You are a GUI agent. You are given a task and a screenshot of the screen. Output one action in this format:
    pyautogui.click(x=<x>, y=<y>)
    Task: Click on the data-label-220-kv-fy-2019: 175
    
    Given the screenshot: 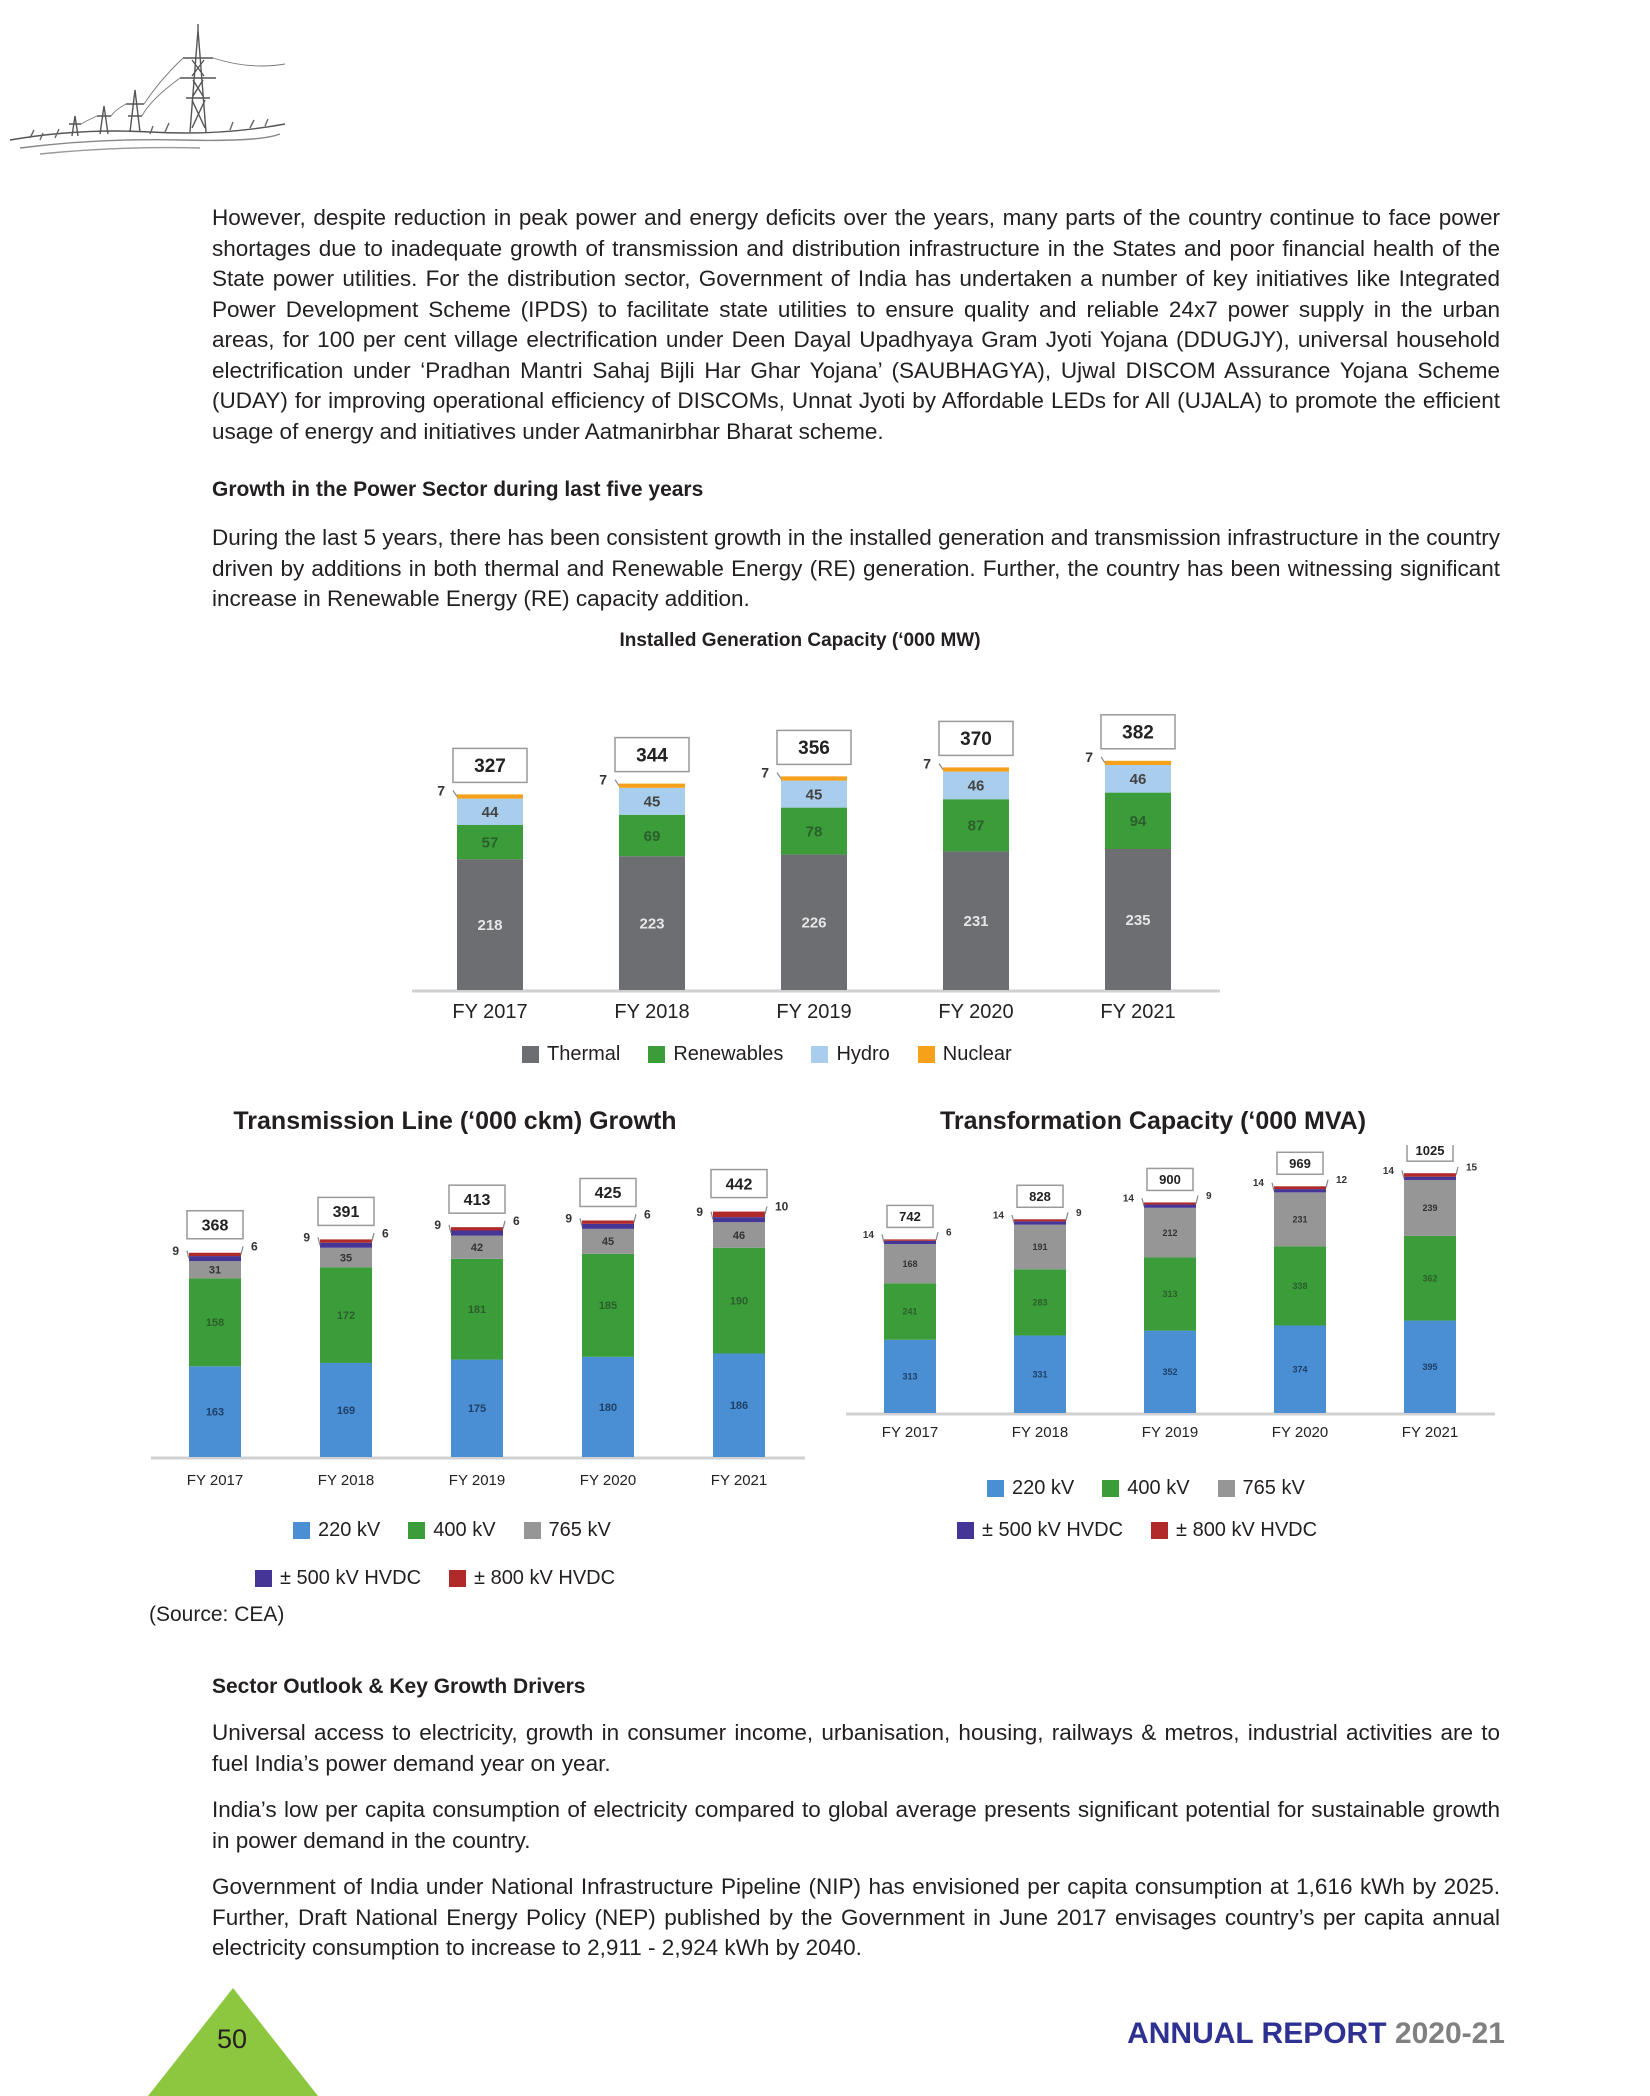 What is the action you would take?
    pyautogui.click(x=477, y=1409)
    